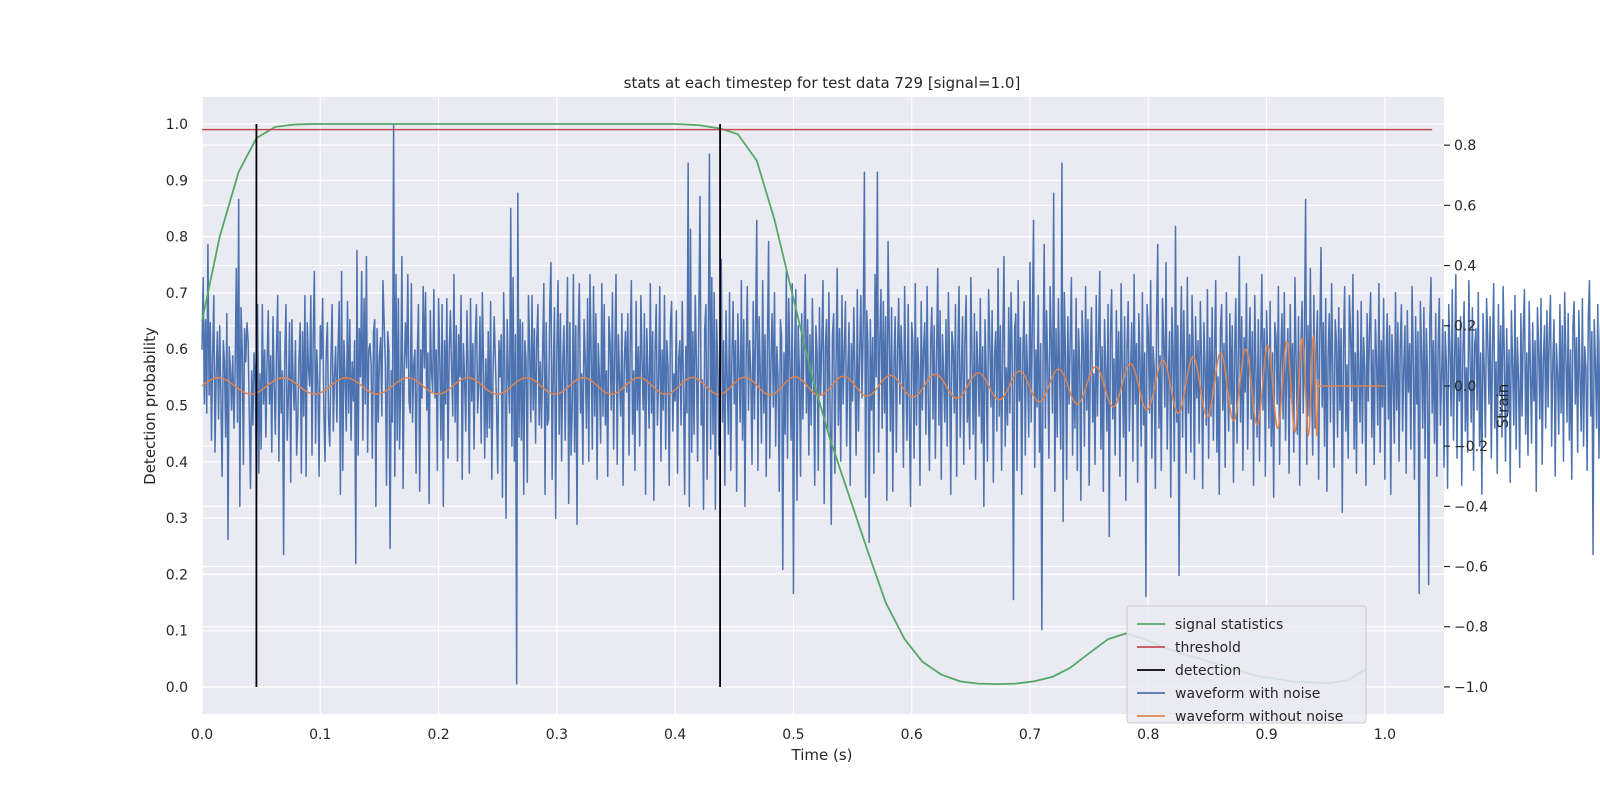  I want to click on y2-axis-ticks: −1.0 −0.8 −0.6 −0.4 −0.2 0.0 0.2 0.4 0.6 0.8, so click(1466, 417).